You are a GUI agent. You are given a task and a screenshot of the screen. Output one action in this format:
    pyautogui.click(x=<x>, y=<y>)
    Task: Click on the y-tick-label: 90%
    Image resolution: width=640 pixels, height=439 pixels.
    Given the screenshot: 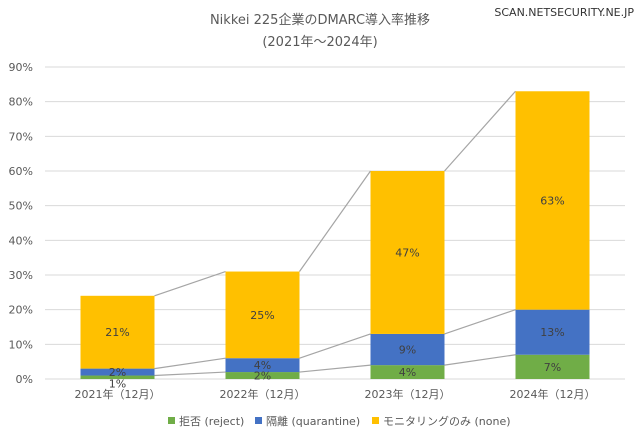 What is the action you would take?
    pyautogui.click(x=21, y=67)
    